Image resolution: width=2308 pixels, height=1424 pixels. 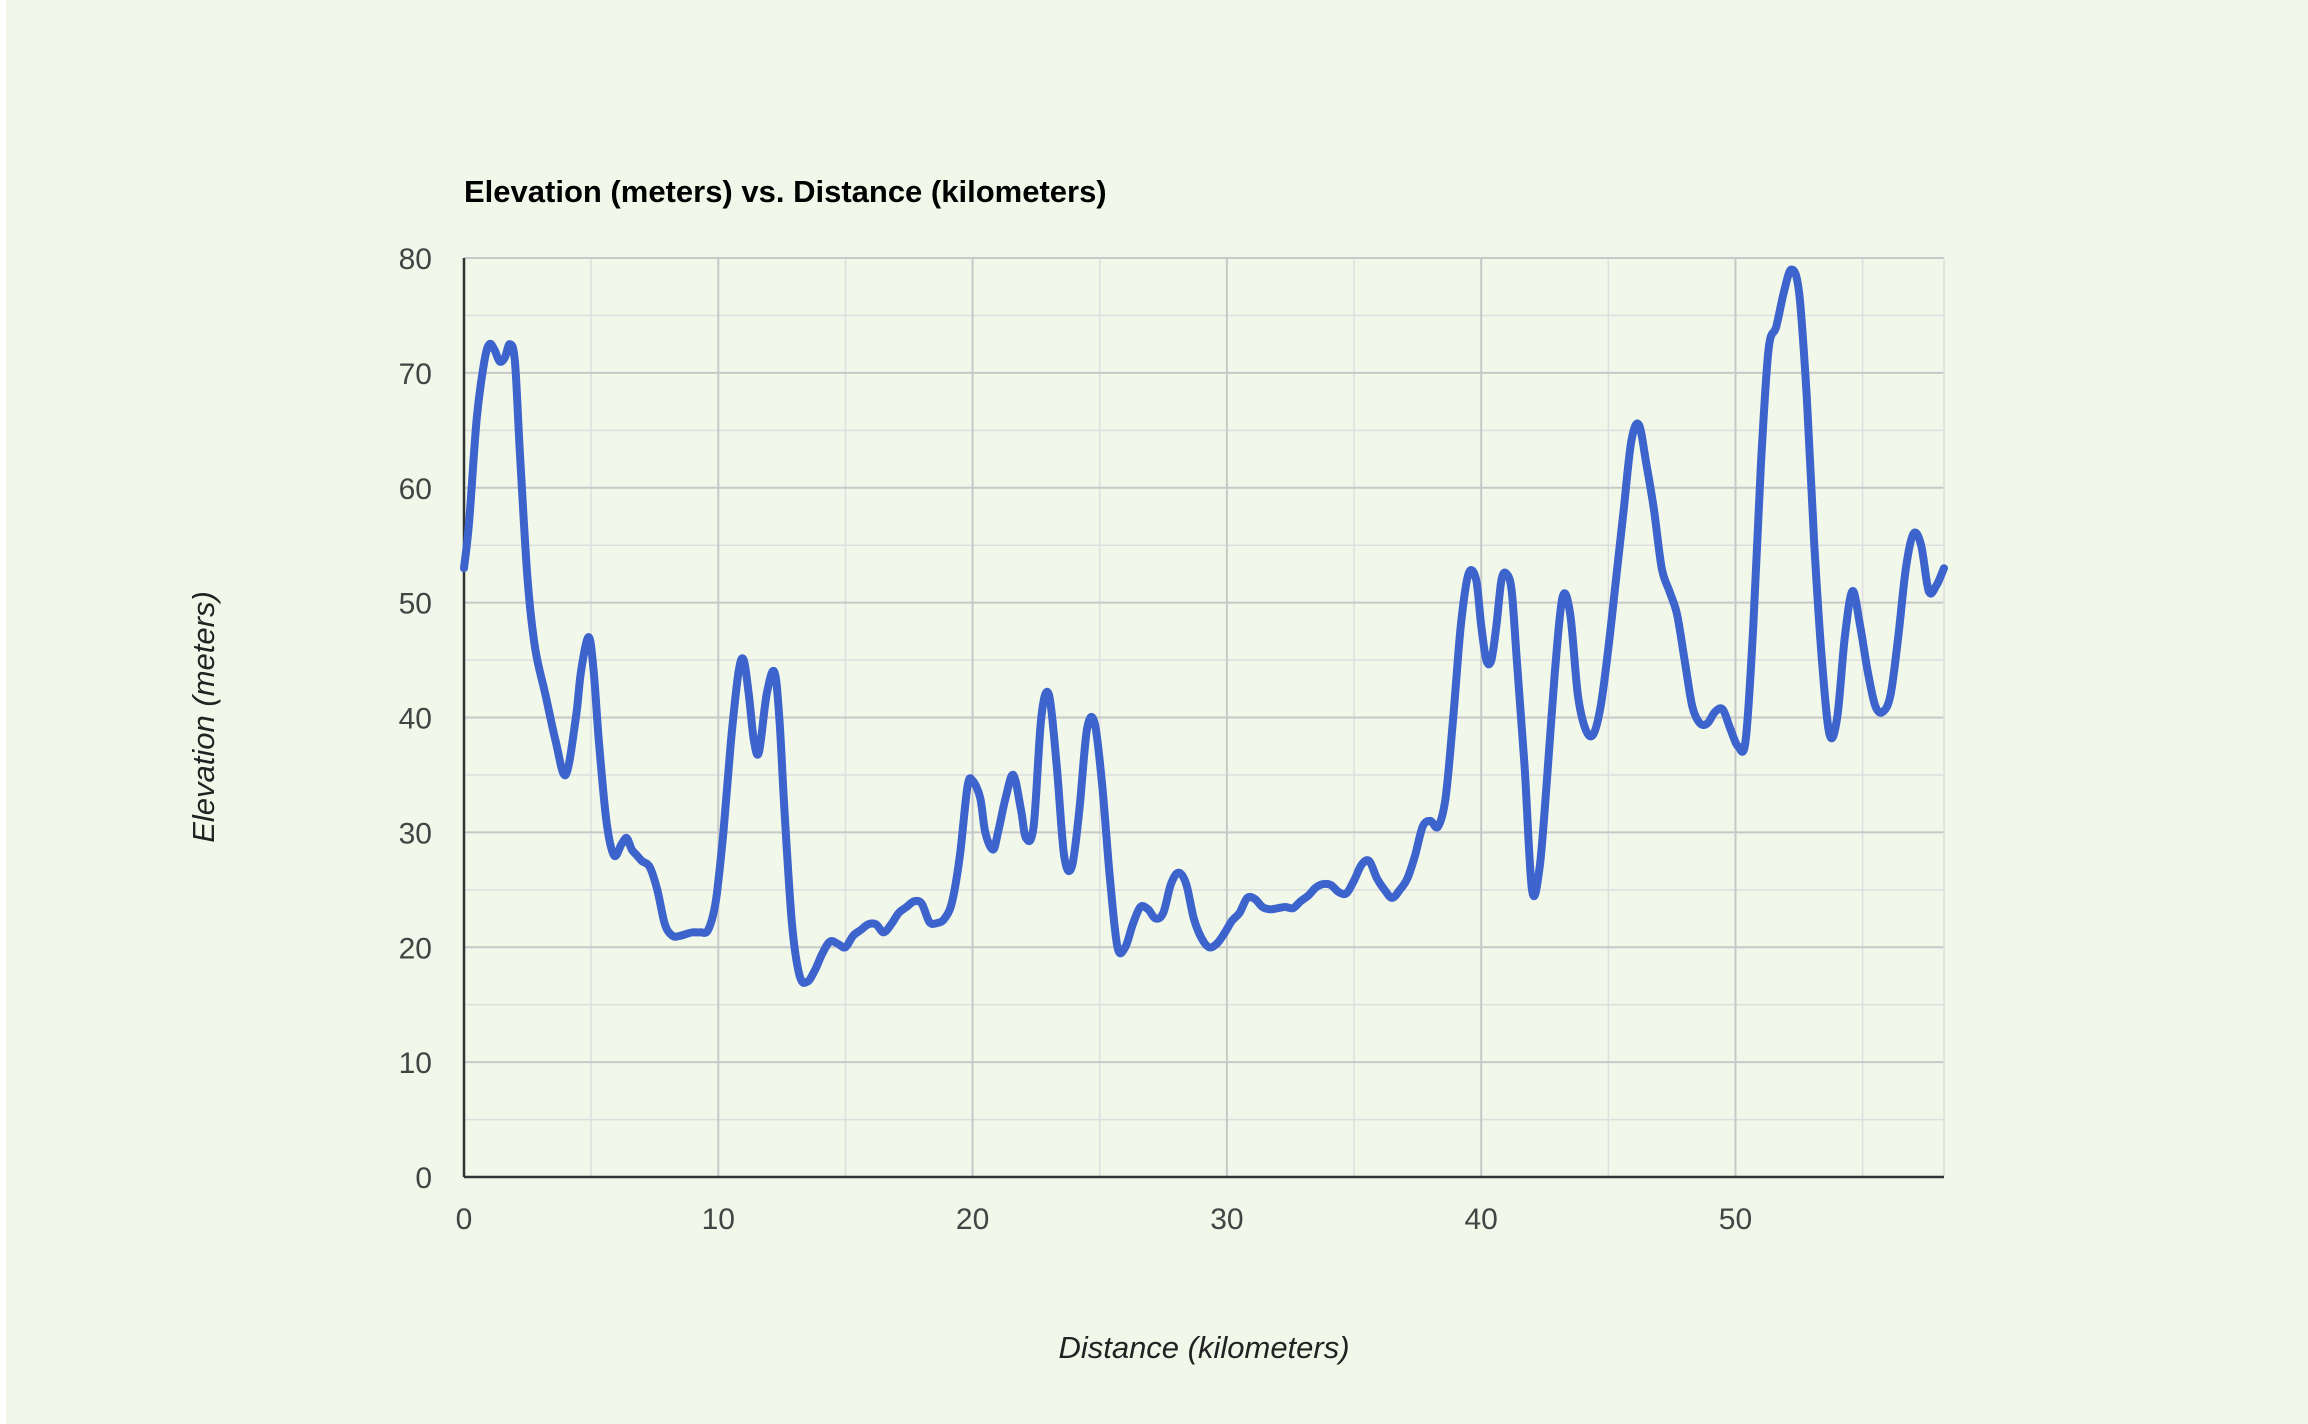 I want to click on y-axis-title: Elevation (meters), so click(x=203, y=717).